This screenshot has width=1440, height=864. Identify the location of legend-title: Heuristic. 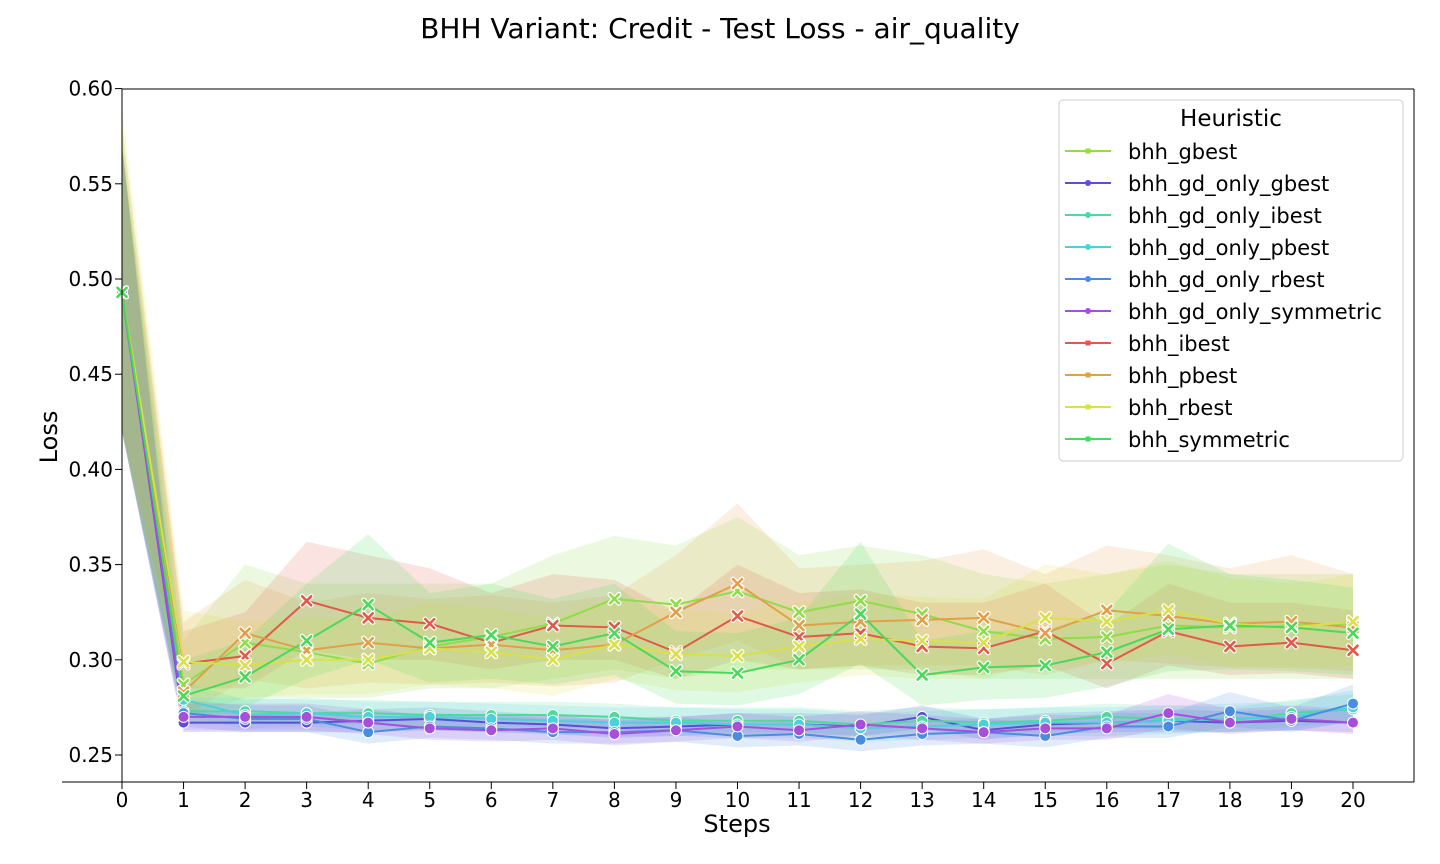
(1231, 119).